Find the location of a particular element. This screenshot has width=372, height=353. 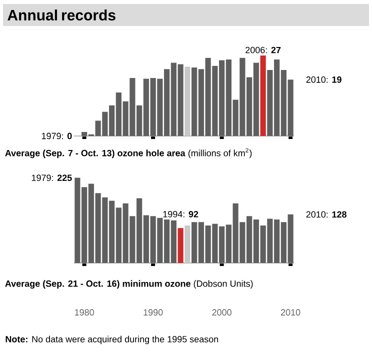

x-tick-label: 1980 is located at coordinates (84, 312).